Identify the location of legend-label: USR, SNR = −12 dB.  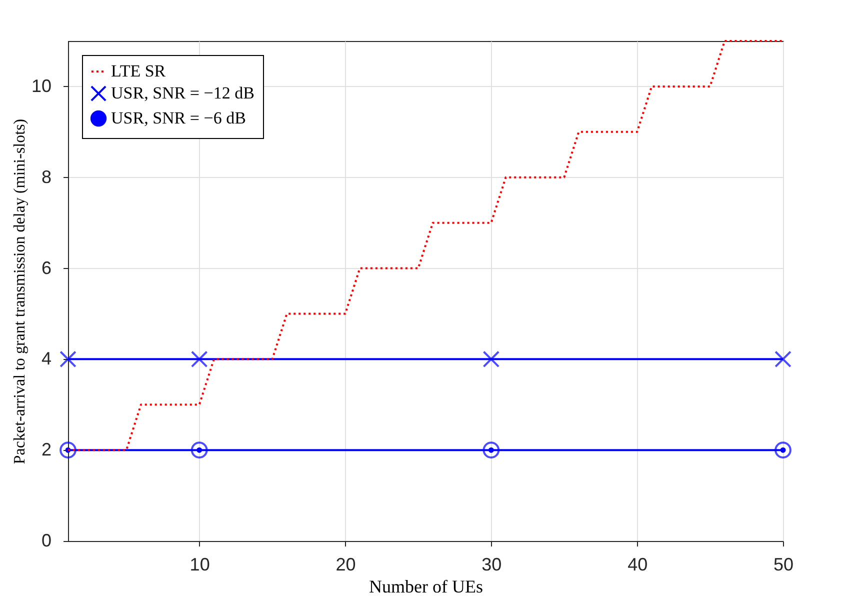
(182, 93).